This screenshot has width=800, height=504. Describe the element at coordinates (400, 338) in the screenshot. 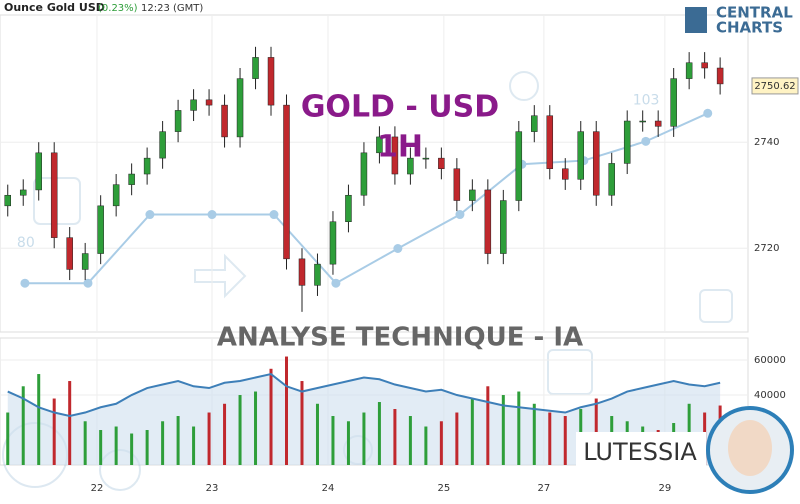

I see `overlay-subtitle: ANALYSE TECHNIQUE - IA` at that location.